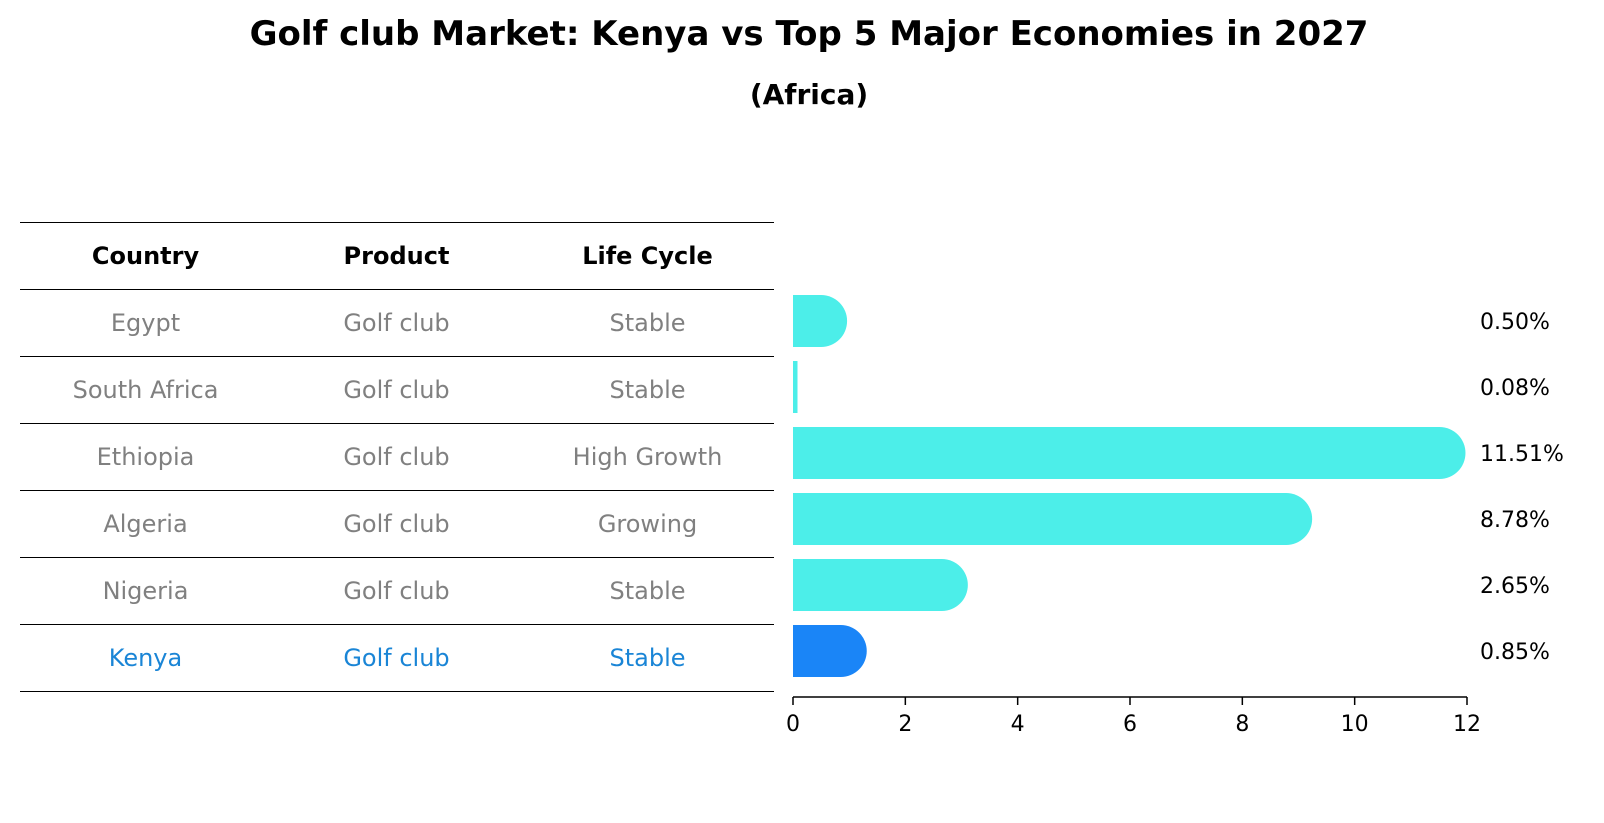 Image resolution: width=1604 pixels, height=823 pixels. Describe the element at coordinates (145, 256) in the screenshot. I see `header-country: Country` at that location.